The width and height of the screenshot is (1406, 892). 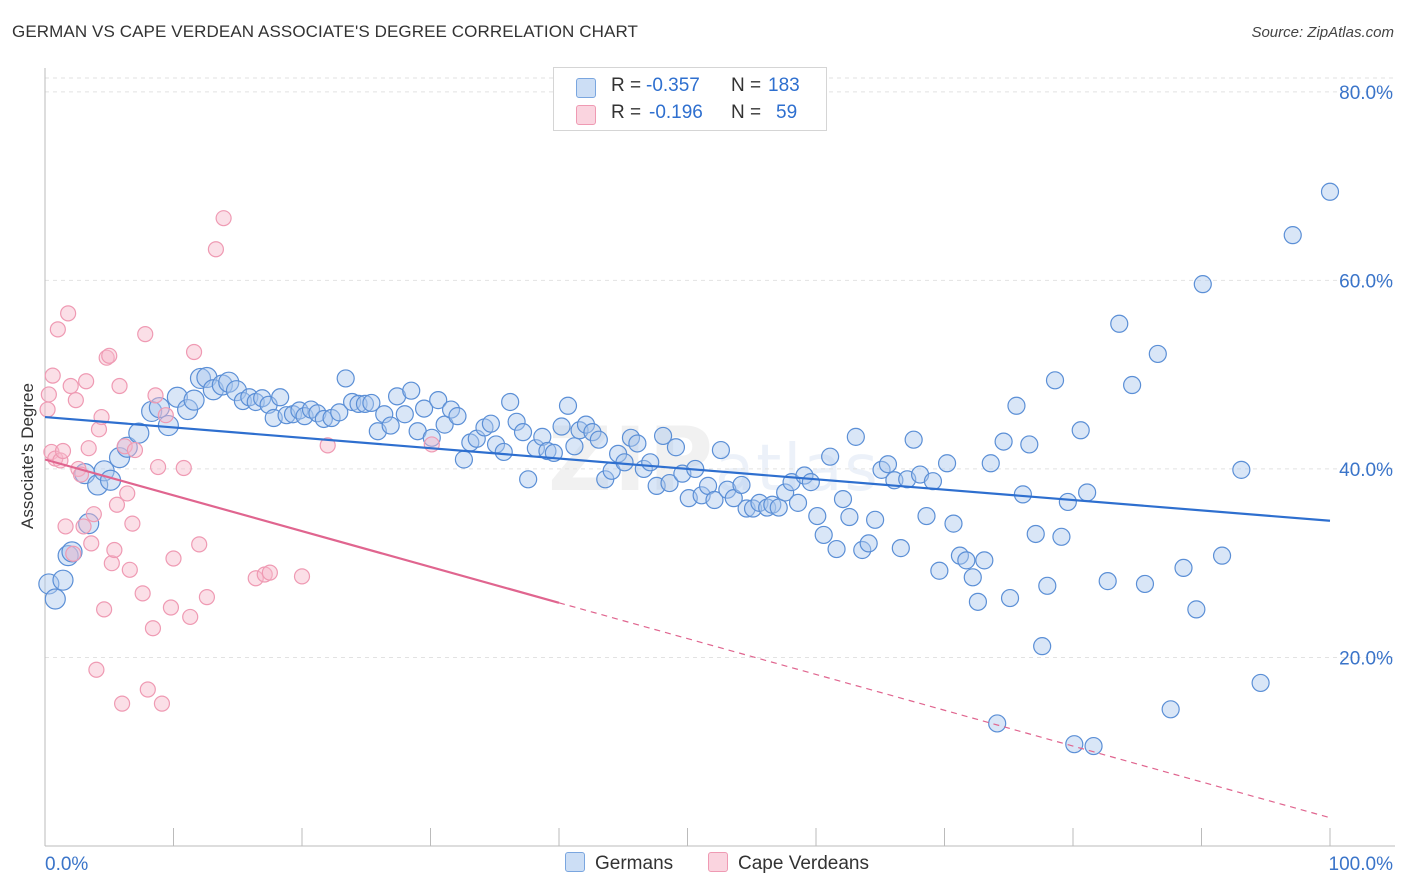 I want to click on legend-swatch-germans, so click(x=586, y=88).